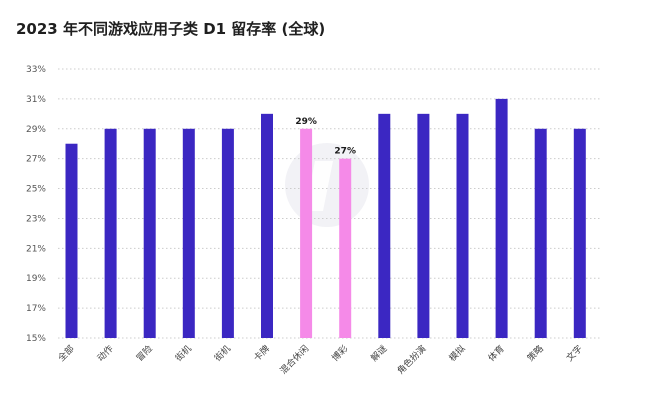 The image size is (650, 401). I want to click on y-tick-label: 15%, so click(36, 339).